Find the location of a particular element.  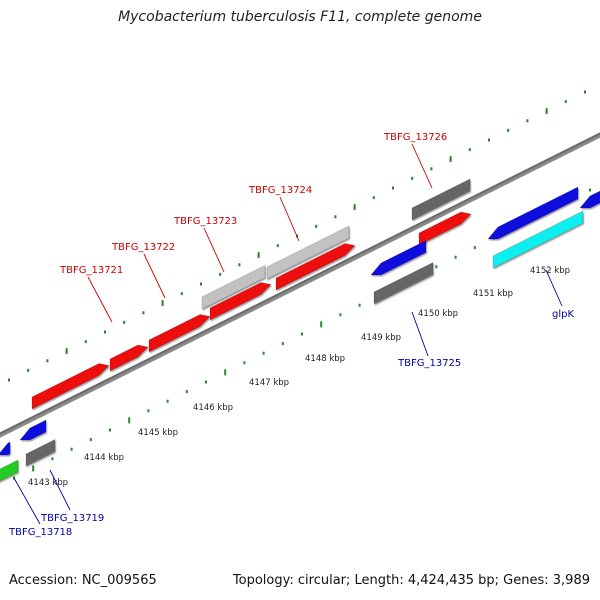

feature-label: TBFG_13722 is located at coordinates (143, 247).